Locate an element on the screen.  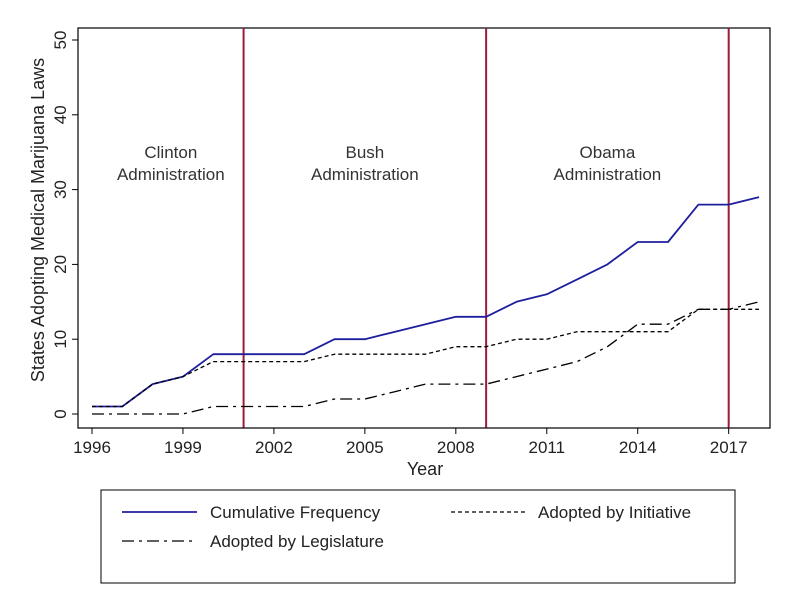
x-tick-label-7: 2017 is located at coordinates (729, 447).